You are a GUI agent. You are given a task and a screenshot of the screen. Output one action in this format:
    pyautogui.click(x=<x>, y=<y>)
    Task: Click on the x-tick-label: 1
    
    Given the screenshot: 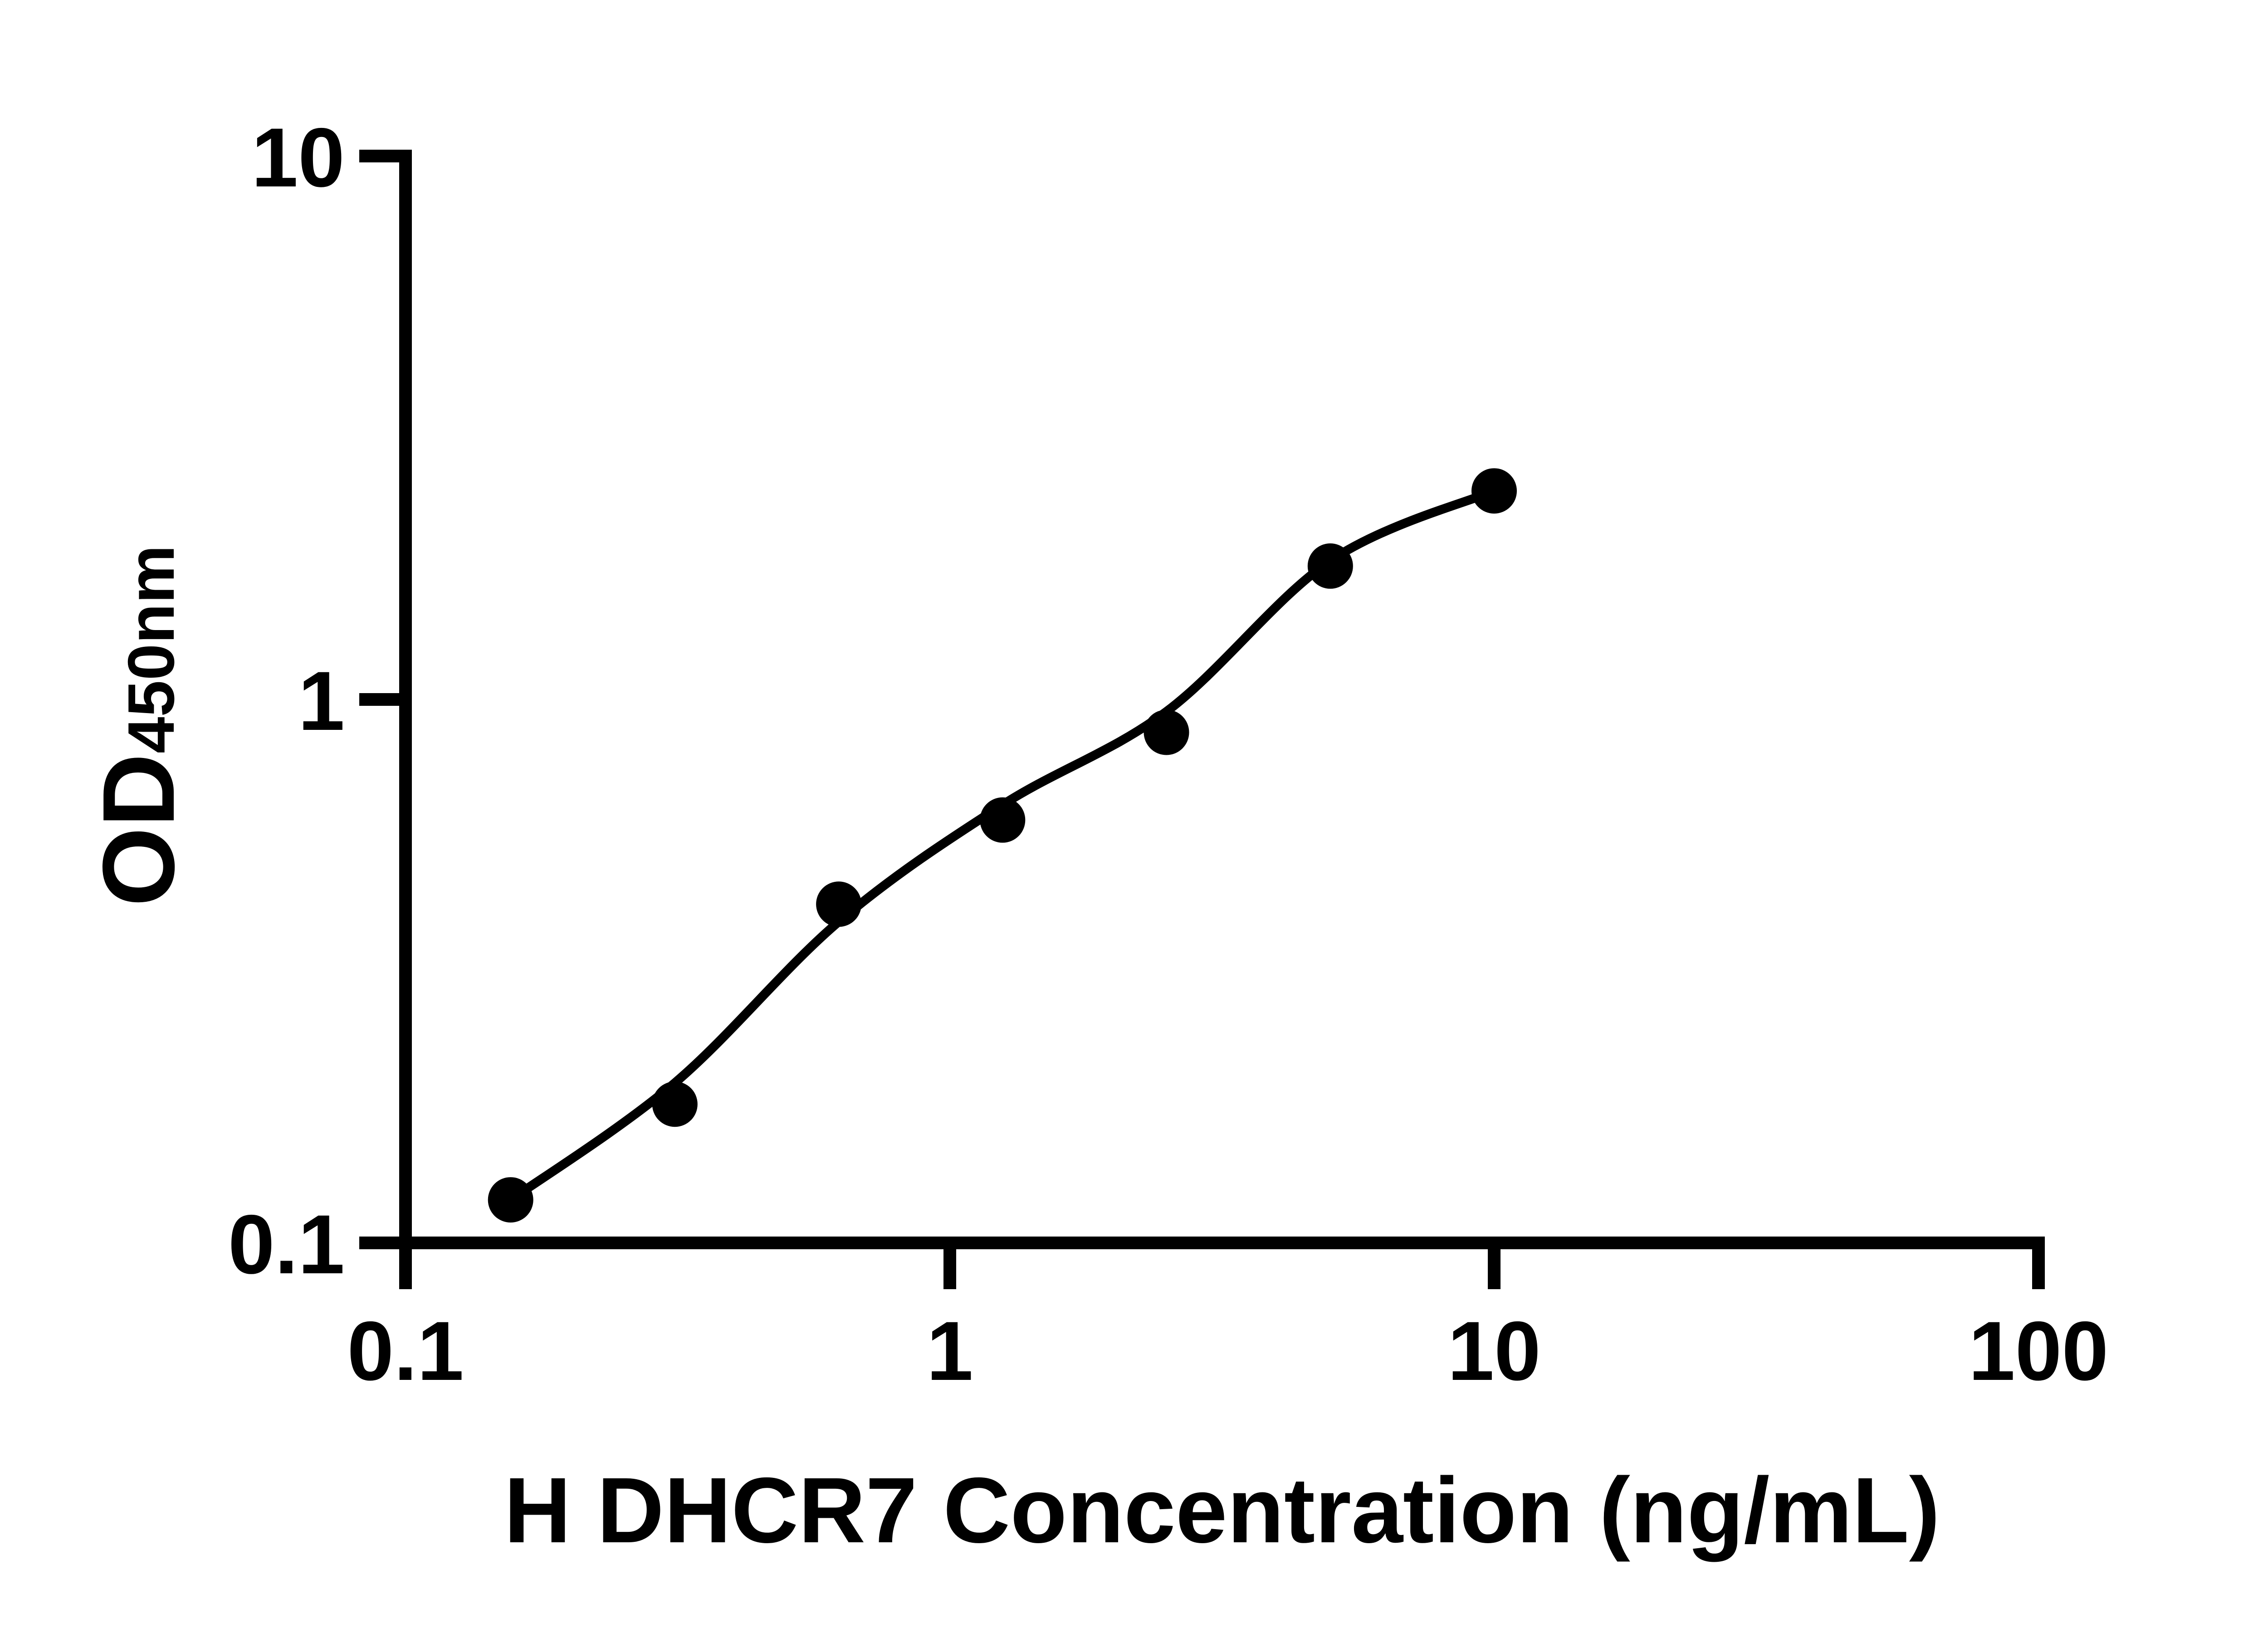 What is the action you would take?
    pyautogui.click(x=950, y=1351)
    